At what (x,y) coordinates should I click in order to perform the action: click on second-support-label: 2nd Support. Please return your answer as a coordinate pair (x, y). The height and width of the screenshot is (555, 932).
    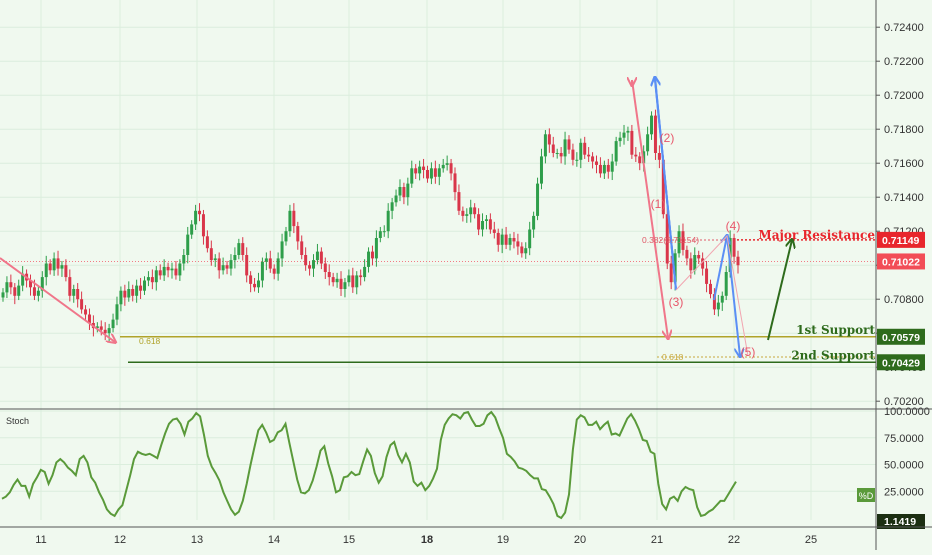
    Looking at the image, I should click on (833, 355).